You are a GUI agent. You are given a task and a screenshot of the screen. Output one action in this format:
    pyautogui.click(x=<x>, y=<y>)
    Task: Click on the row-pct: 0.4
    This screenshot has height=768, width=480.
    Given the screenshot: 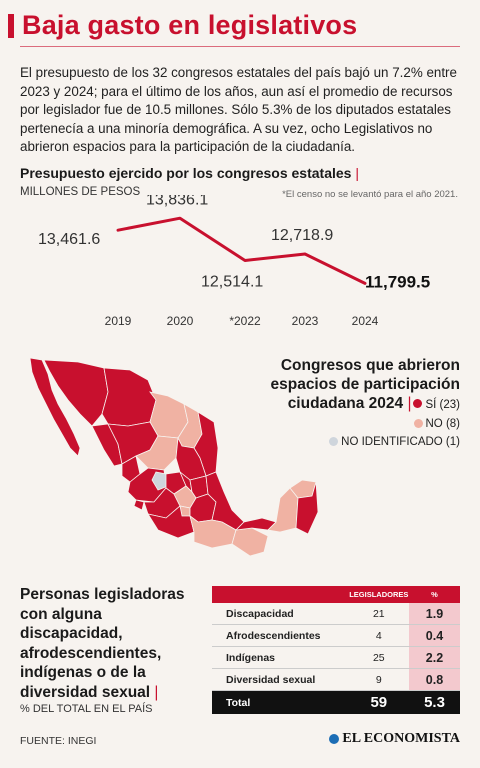 What is the action you would take?
    pyautogui.click(x=434, y=635)
    